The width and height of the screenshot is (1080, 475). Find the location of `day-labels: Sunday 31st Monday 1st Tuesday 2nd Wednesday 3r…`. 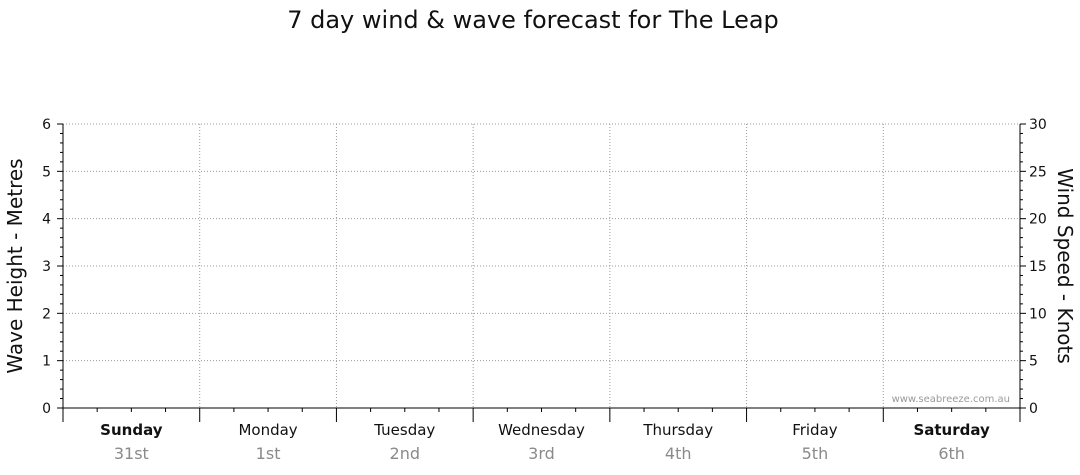

day-labels: Sunday 31st Monday 1st Tuesday 2nd Wednesday 3r… is located at coordinates (545, 442).